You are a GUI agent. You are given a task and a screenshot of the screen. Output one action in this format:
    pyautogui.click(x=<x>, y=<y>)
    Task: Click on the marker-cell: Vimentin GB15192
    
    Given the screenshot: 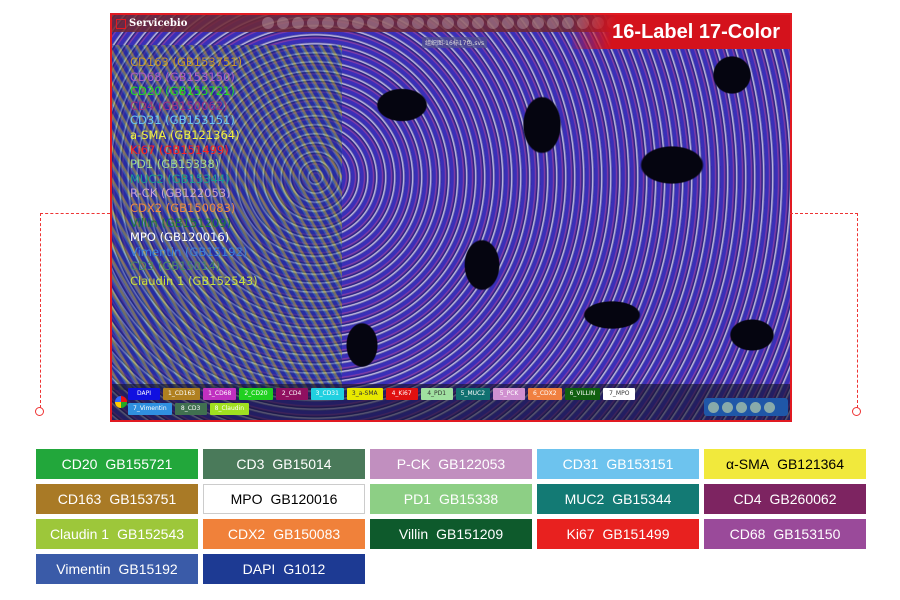 What is the action you would take?
    pyautogui.click(x=117, y=569)
    